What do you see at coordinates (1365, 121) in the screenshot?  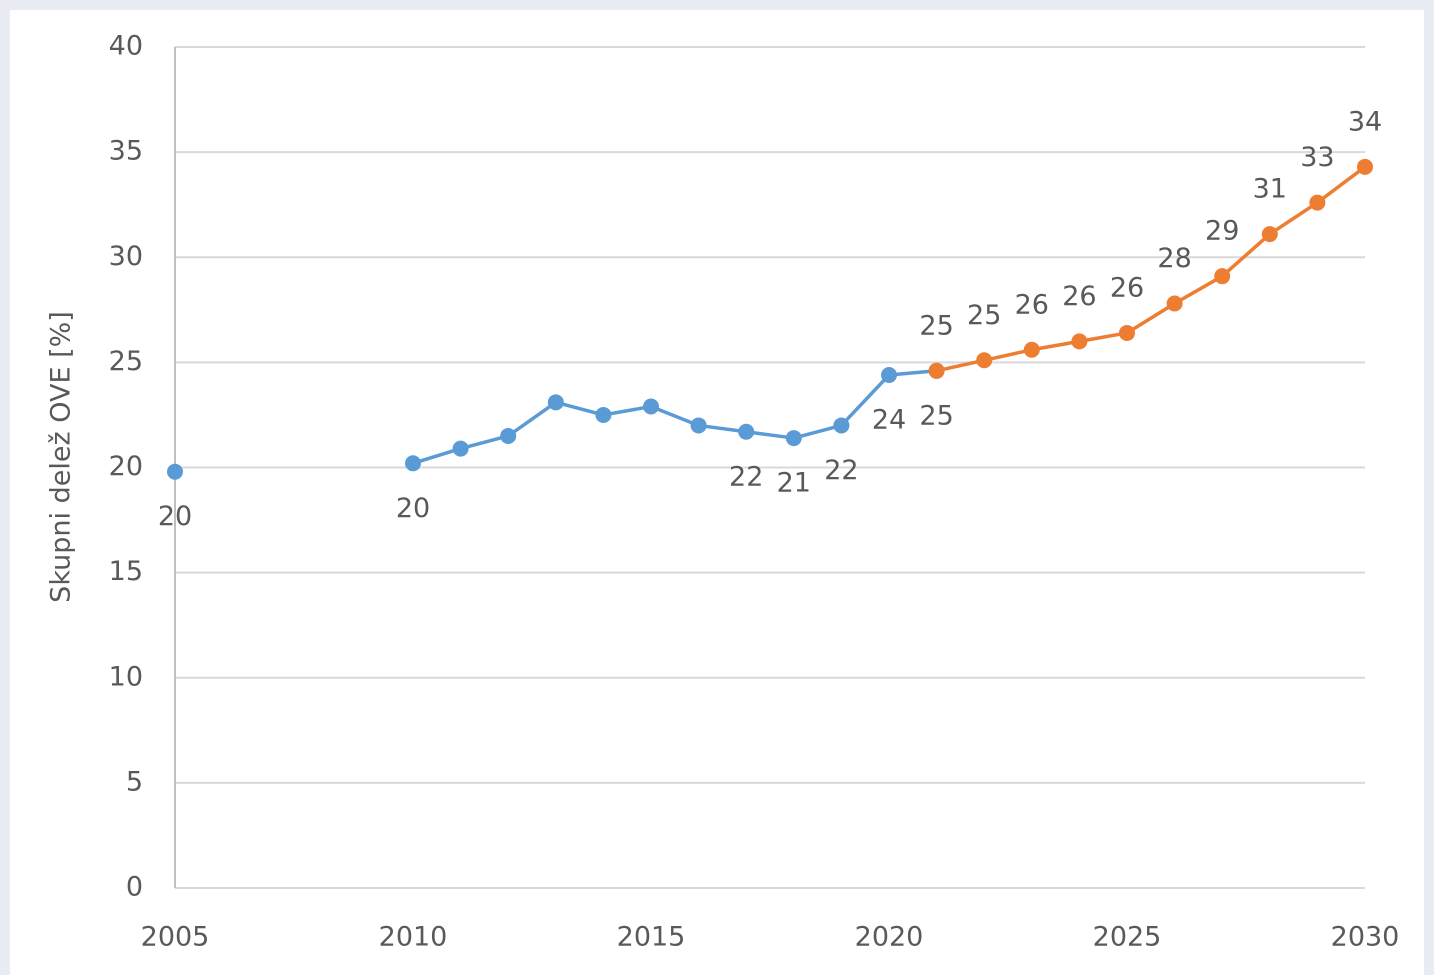 I see `data-label: 34` at bounding box center [1365, 121].